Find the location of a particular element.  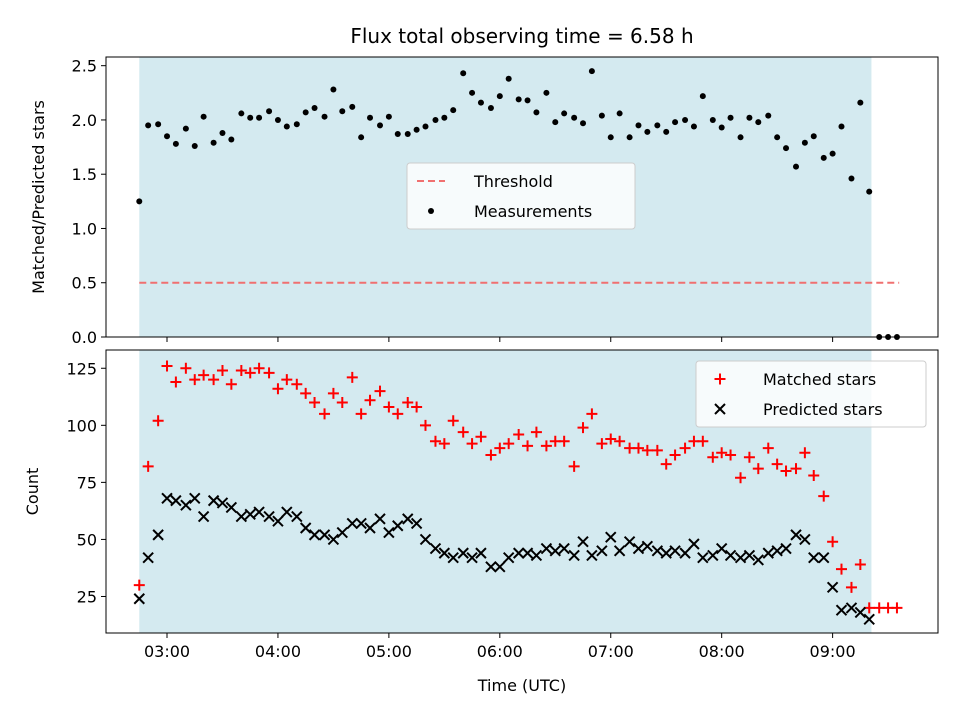

legend-box is located at coordinates (521, 196).